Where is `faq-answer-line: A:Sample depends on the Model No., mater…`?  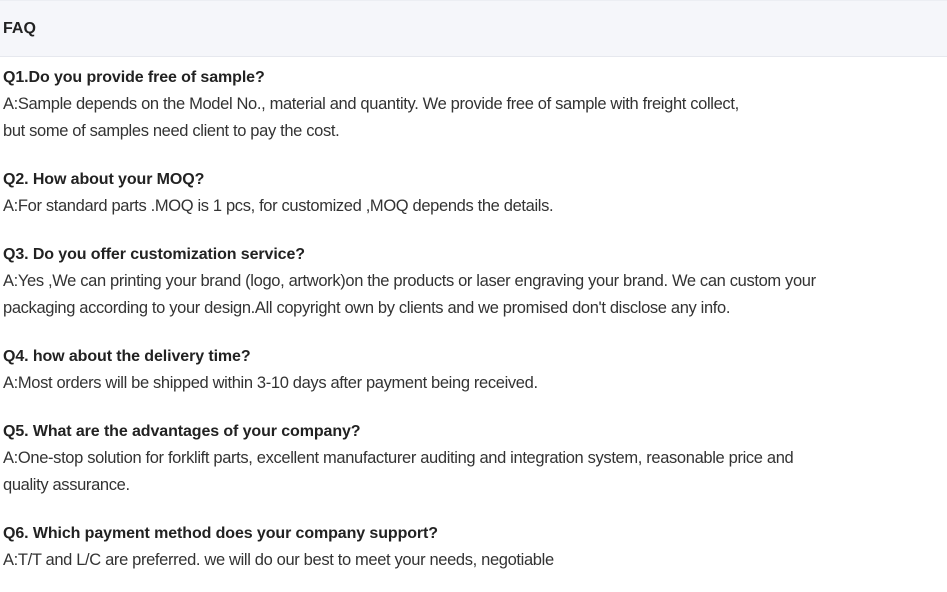 faq-answer-line: A:Sample depends on the Model No., mater… is located at coordinates (371, 104).